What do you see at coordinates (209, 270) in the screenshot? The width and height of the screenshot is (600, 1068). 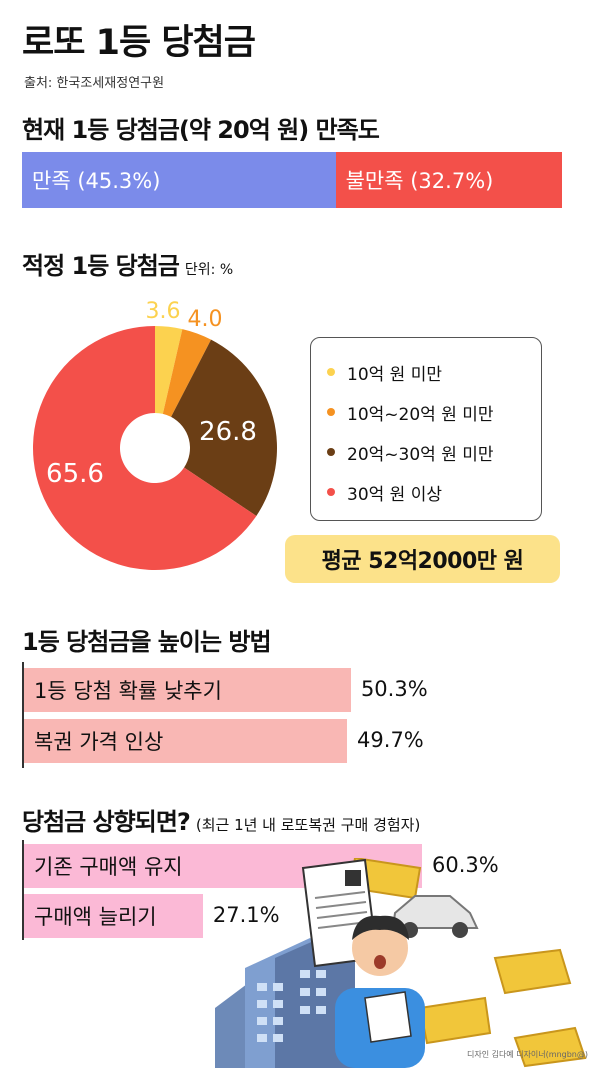 I see `unit-note: 단위: %` at bounding box center [209, 270].